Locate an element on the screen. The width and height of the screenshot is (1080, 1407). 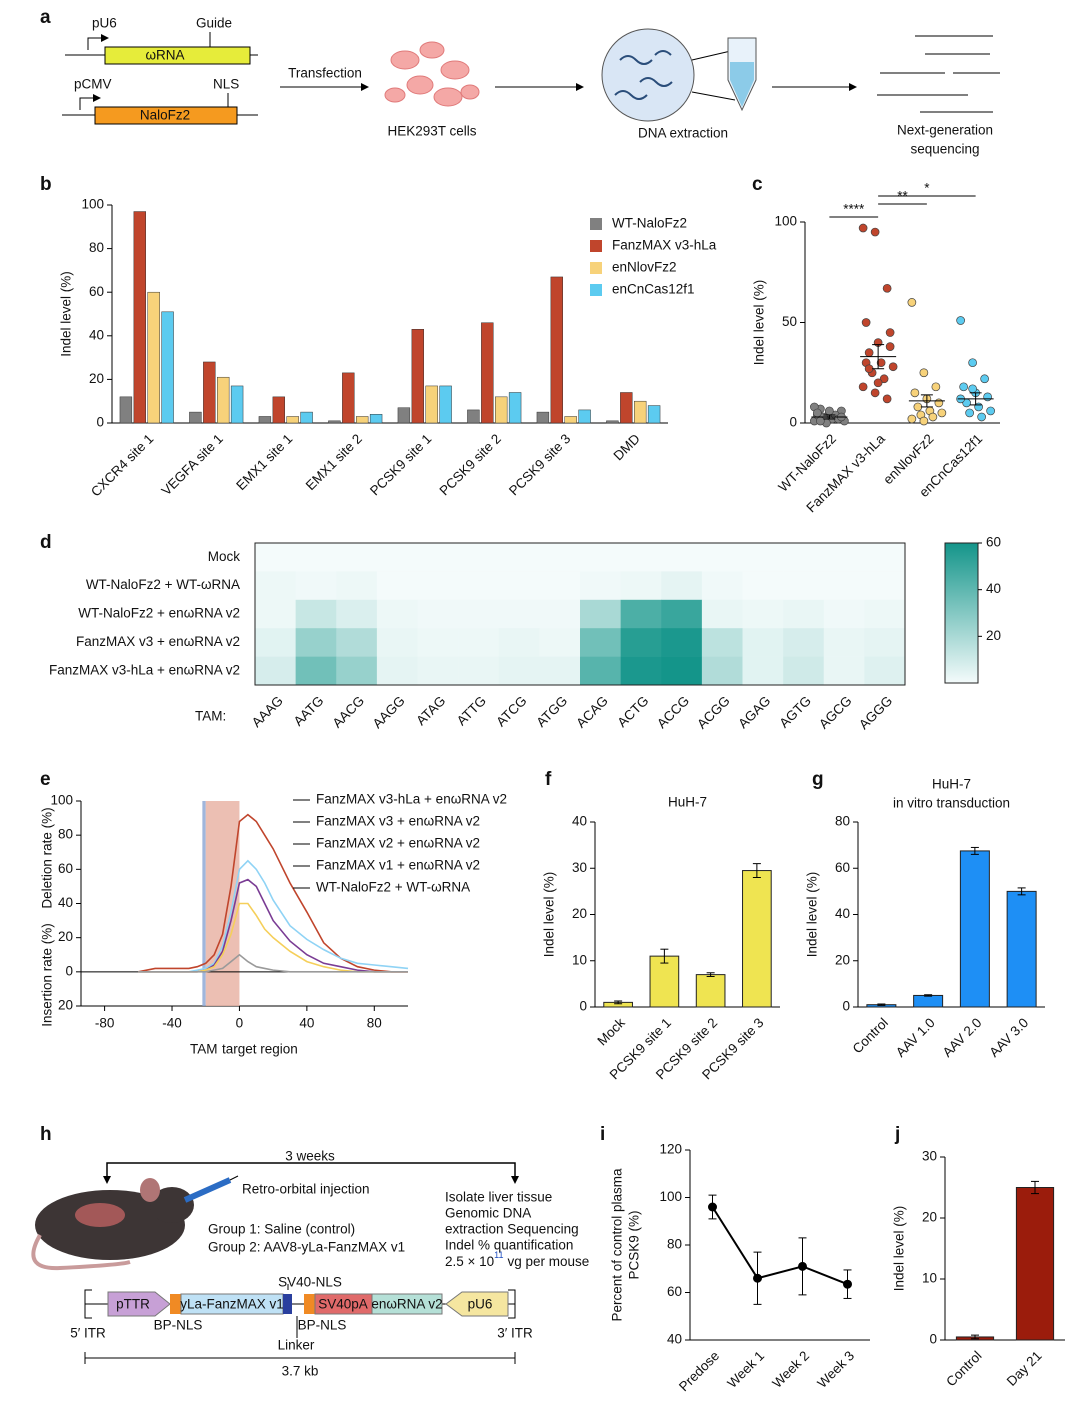
tag: NLS is located at coordinates (226, 84).